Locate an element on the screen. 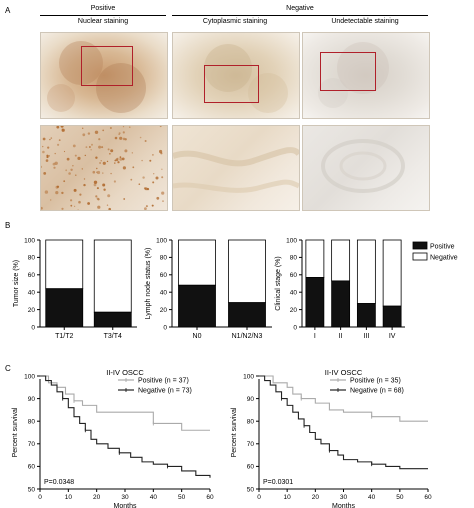  bar-positive is located at coordinates (315, 302).